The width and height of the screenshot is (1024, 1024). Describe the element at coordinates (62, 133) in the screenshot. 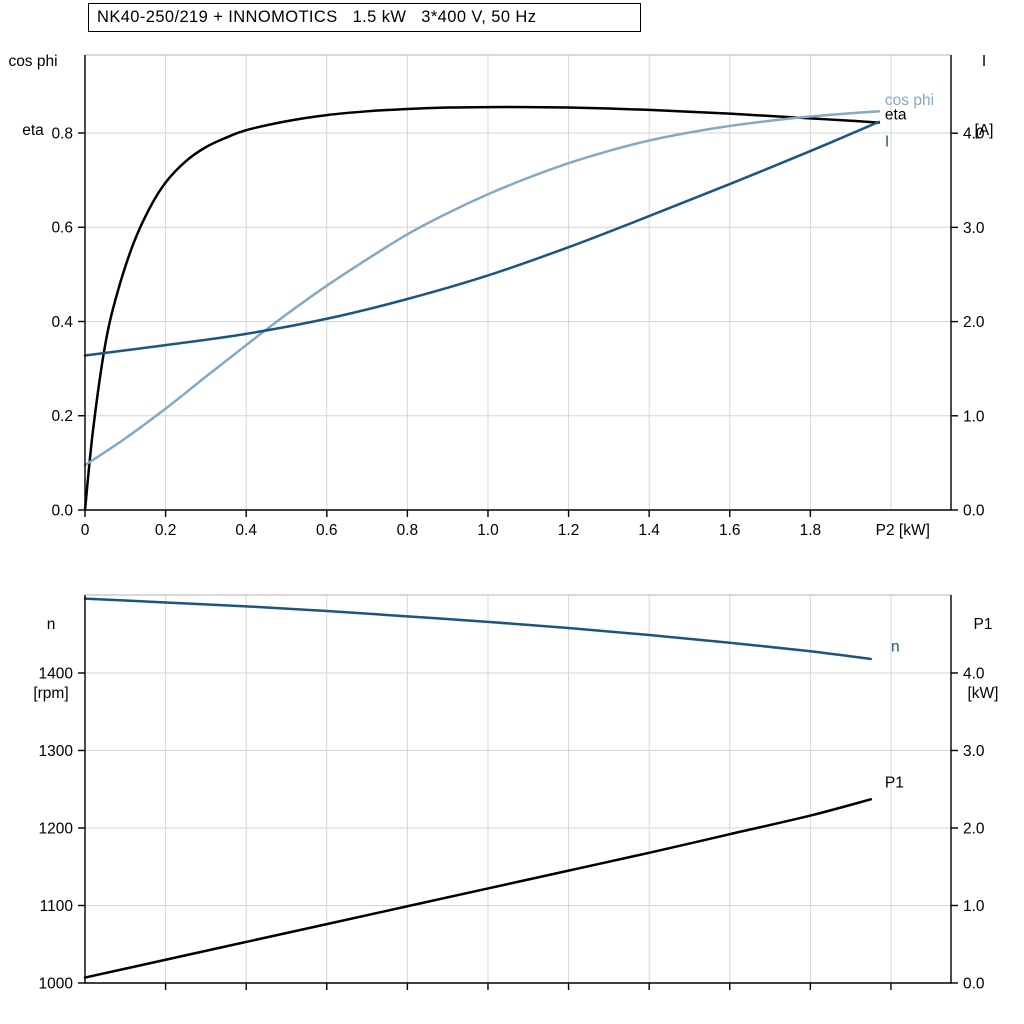

I see `left-axis-tick-label: 0.8` at that location.